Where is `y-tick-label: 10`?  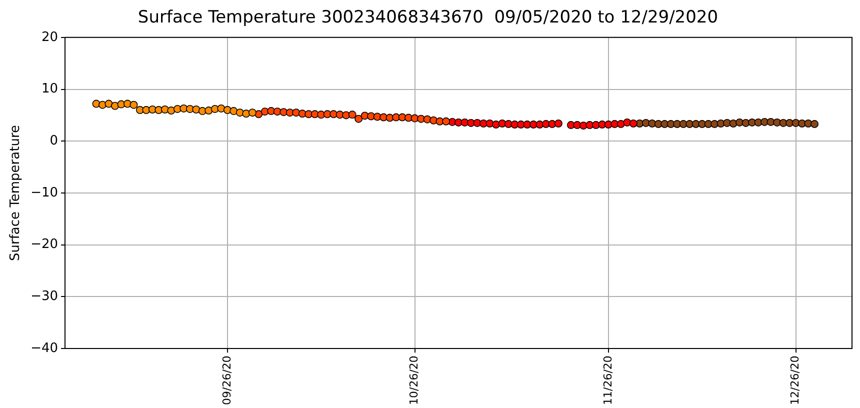
y-tick-label: 10 is located at coordinates (49, 89).